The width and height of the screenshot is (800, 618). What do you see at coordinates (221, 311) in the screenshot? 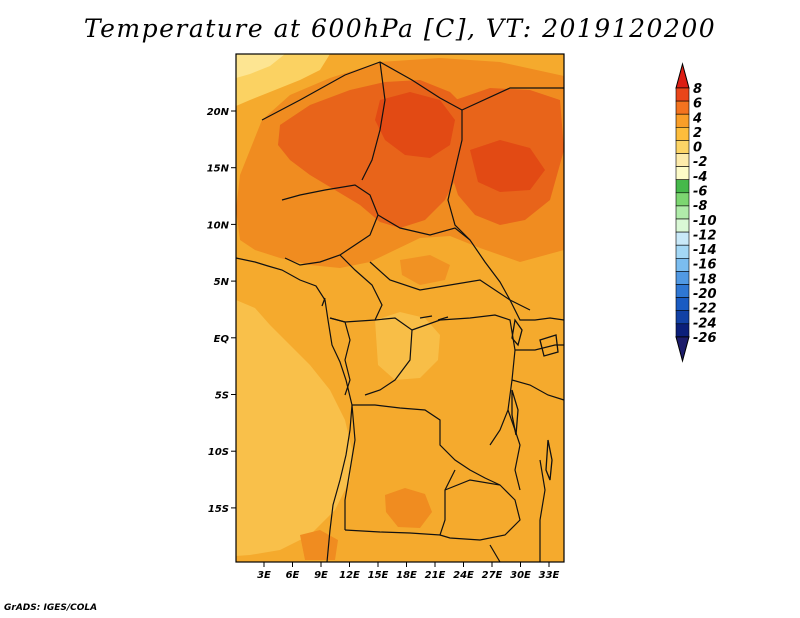
I see `latitude-axis: 20N 15N 10N 5N EQ 5S 10S 15S` at bounding box center [221, 311].